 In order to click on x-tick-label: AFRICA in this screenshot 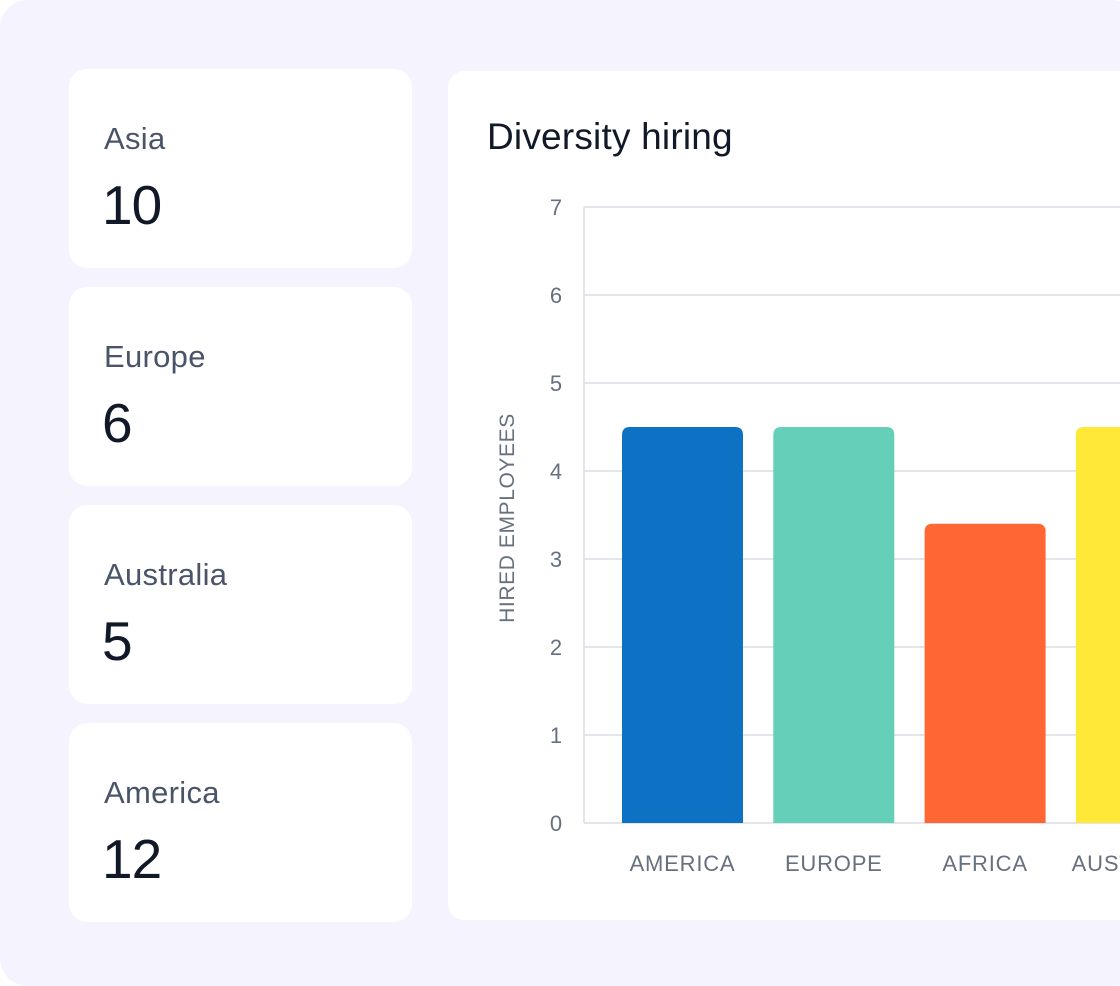, I will do `click(984, 863)`.